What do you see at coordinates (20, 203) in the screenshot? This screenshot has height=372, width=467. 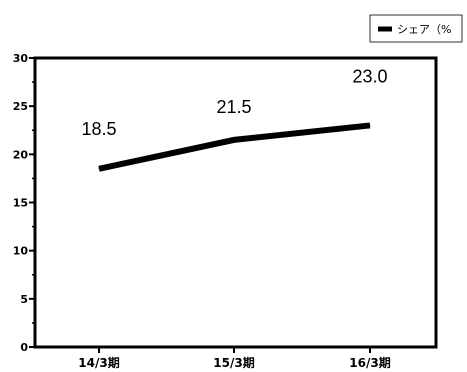 I see `y-tick-label-15: 15` at bounding box center [20, 203].